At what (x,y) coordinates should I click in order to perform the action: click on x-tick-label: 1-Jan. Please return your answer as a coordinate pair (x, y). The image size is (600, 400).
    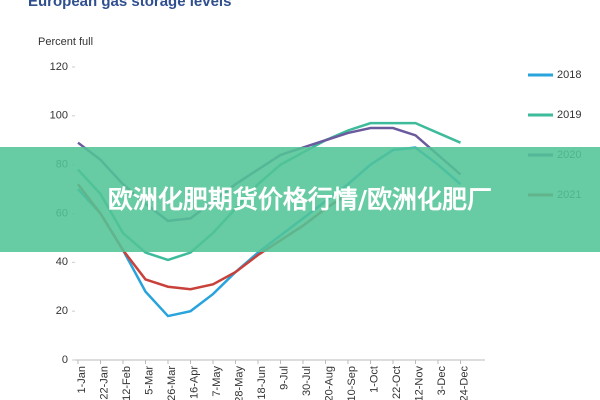
    Looking at the image, I should click on (82, 380).